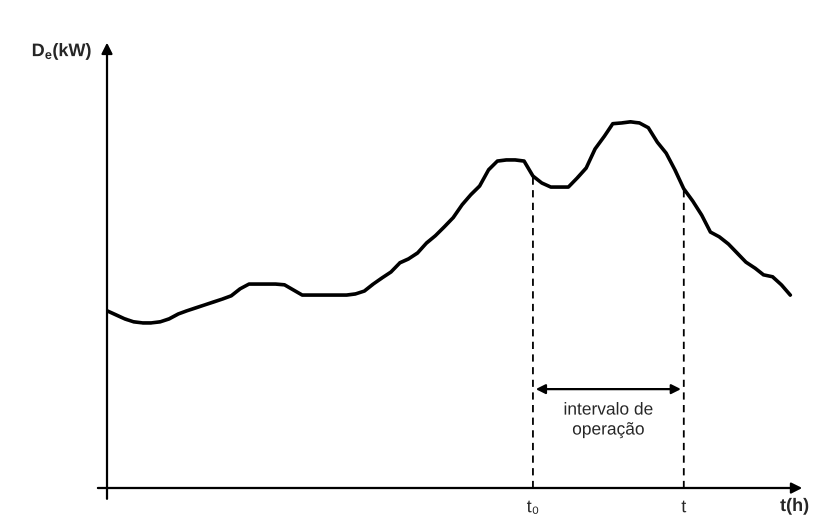 This screenshot has width=836, height=517. What do you see at coordinates (794, 506) in the screenshot?
I see `x-axis-title: t(h)` at bounding box center [794, 506].